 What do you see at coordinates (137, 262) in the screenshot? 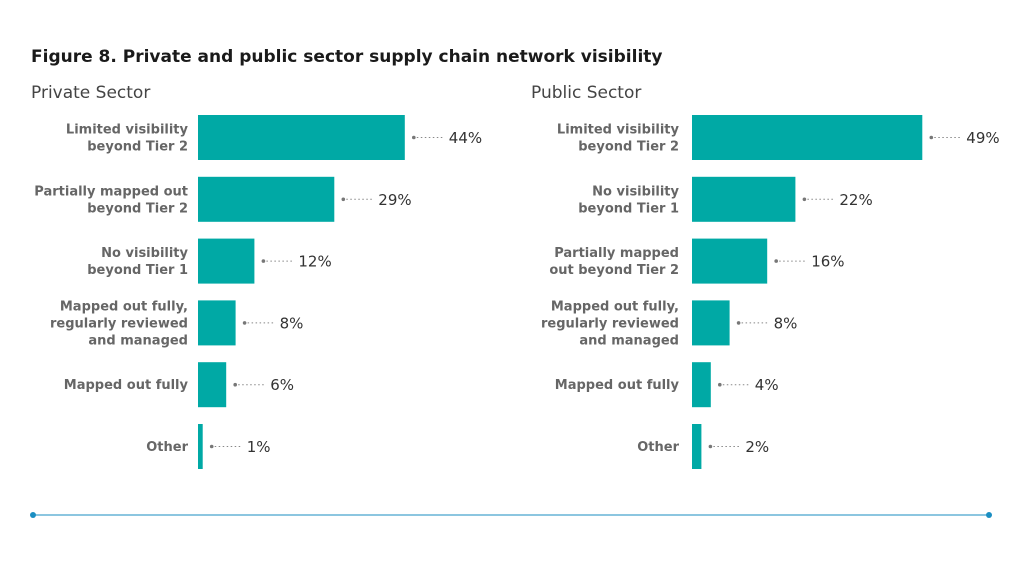
I see `private-category-label-2: No visibility beyond Tier 1` at bounding box center [137, 262].